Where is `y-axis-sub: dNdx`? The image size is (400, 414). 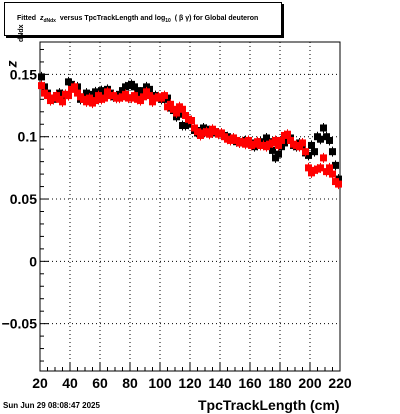
y-axis-sub: dNdx is located at coordinates (21, 33).